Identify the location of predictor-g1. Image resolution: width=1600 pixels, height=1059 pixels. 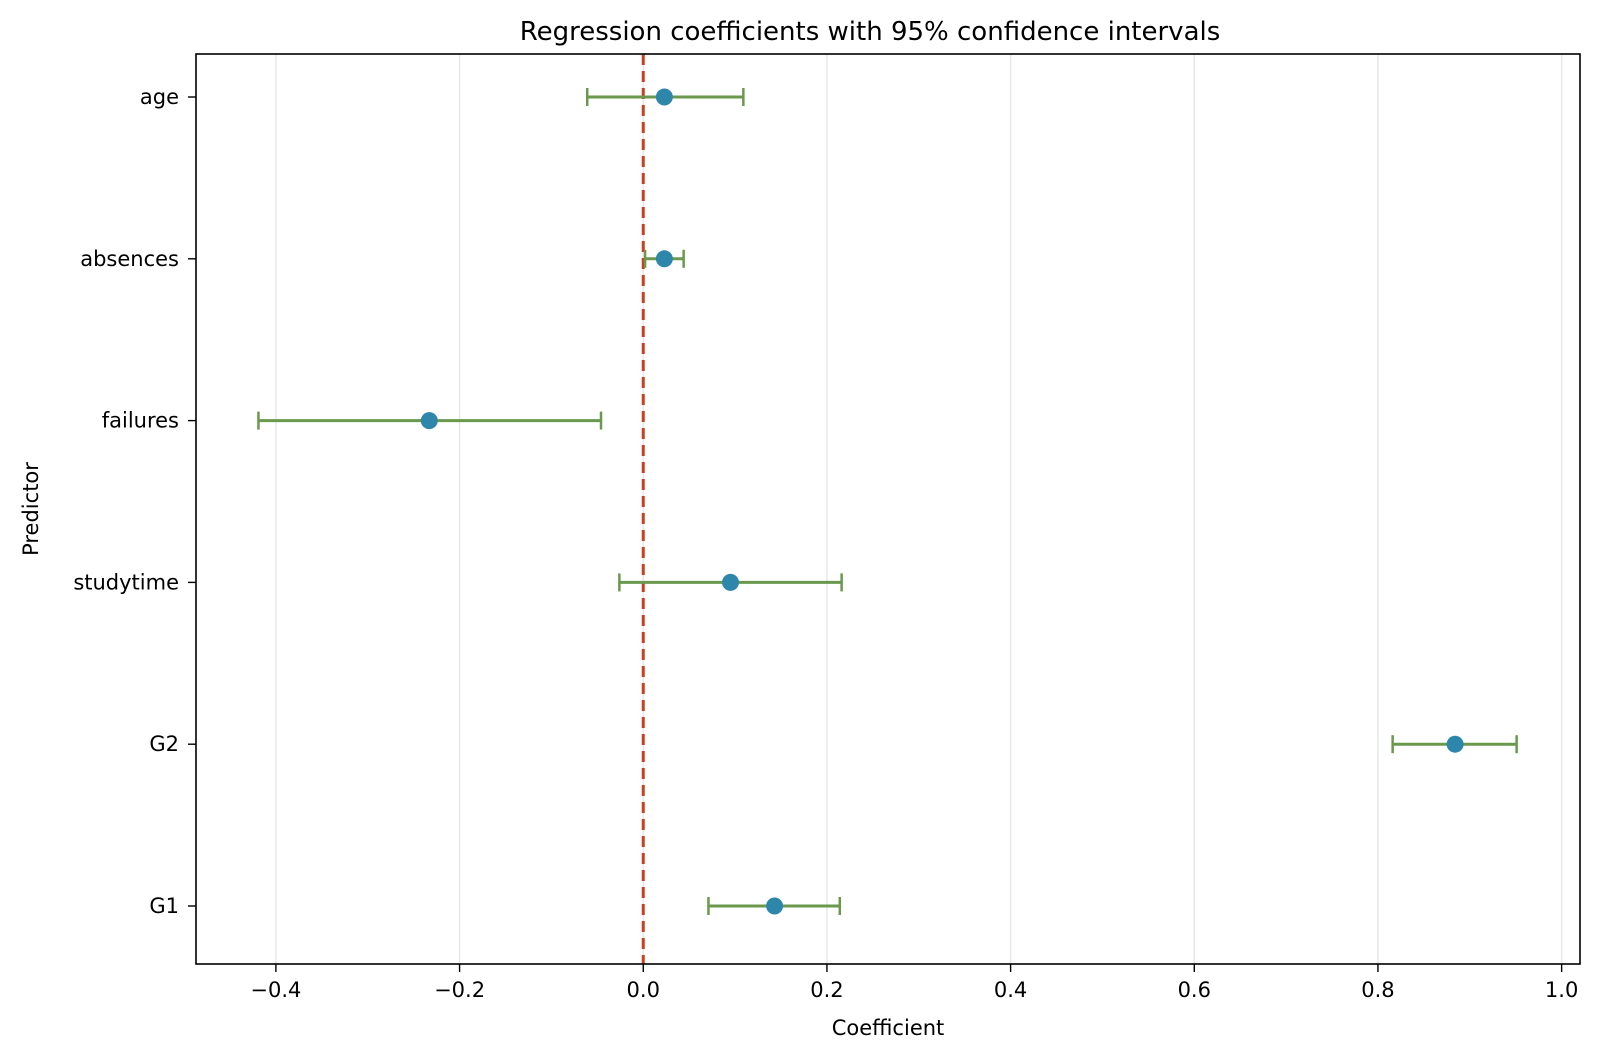
(774, 906).